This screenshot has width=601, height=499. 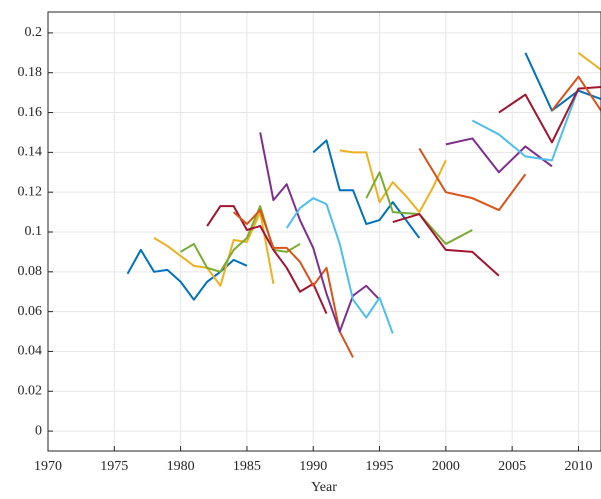 I want to click on y-tick-label: 0.1, so click(x=34, y=231).